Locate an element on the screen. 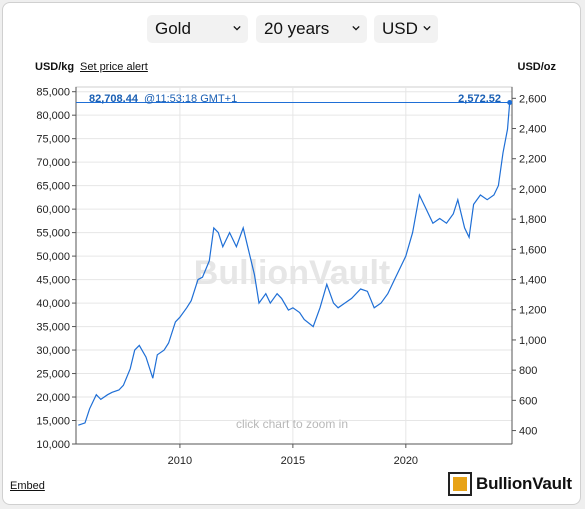 The image size is (585, 509). current-price-time: @11:53:18 GMT+1 is located at coordinates (190, 99).